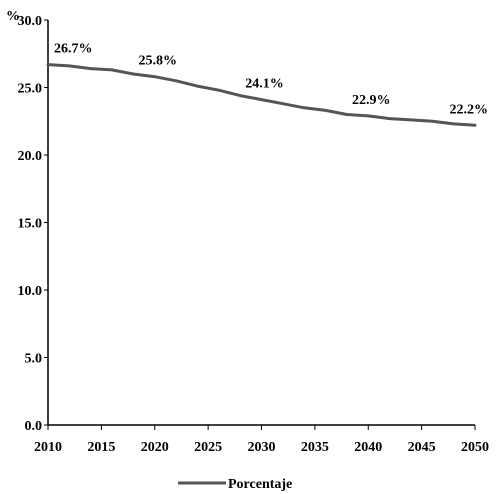 The height and width of the screenshot is (494, 500). Describe the element at coordinates (30, 89) in the screenshot. I see `y-tick-label: 25.0` at that location.